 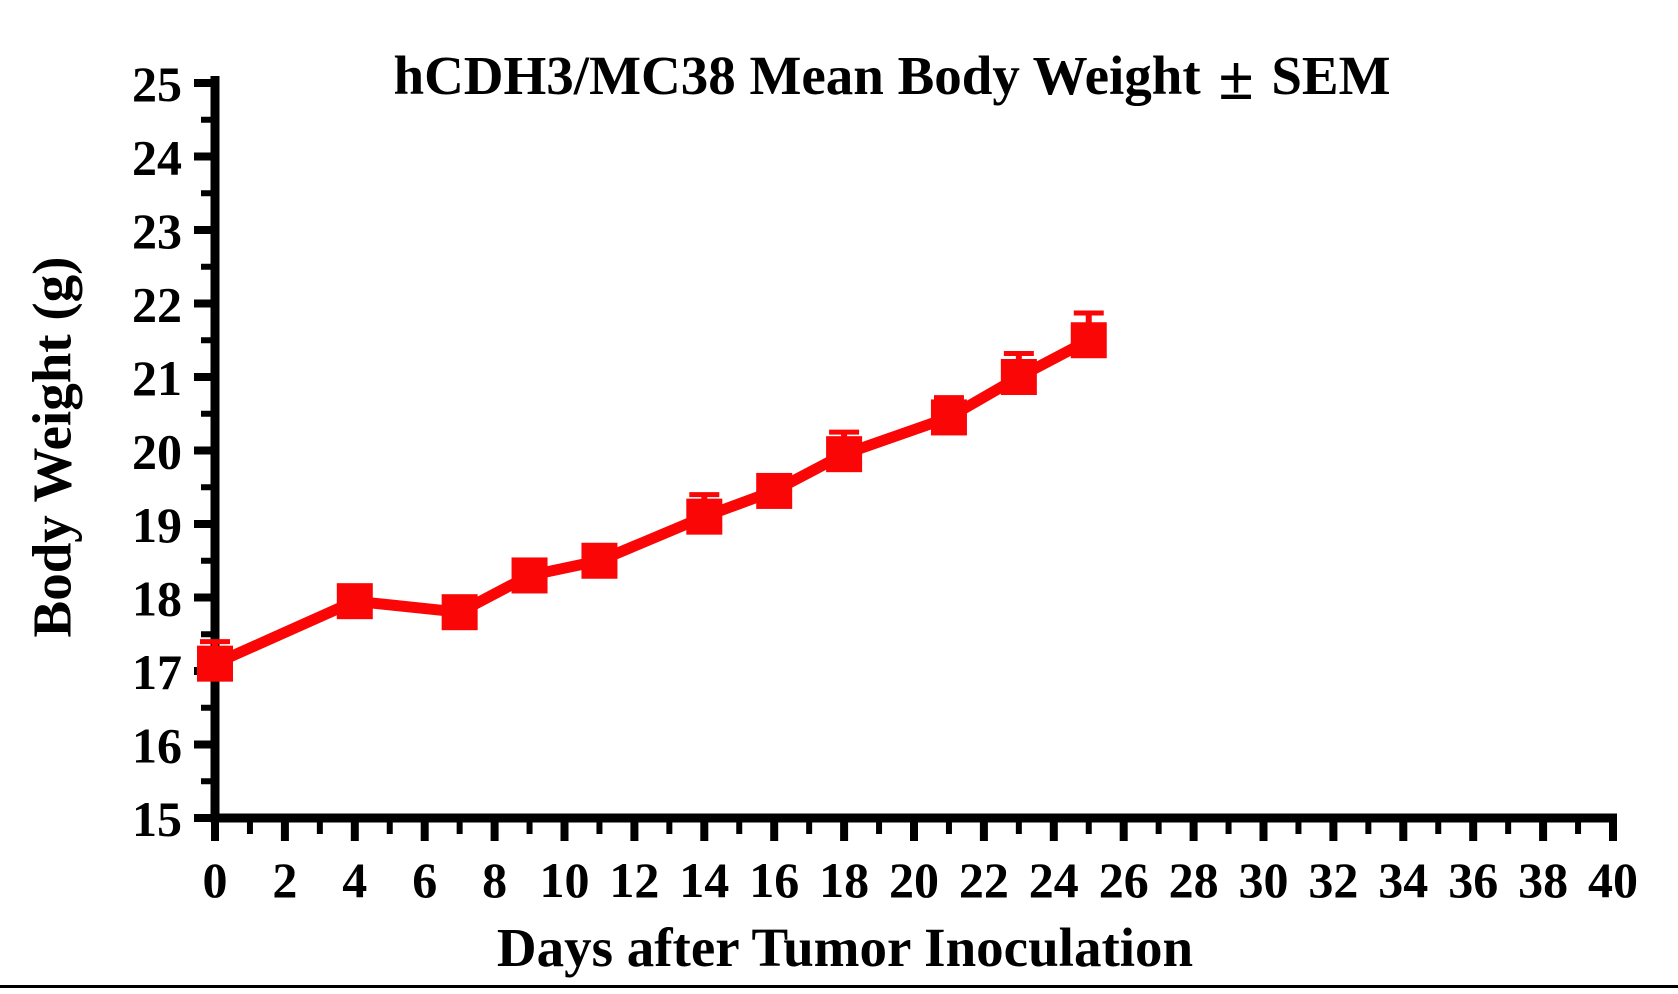 What do you see at coordinates (839, 986) in the screenshot?
I see `bottom-divider` at bounding box center [839, 986].